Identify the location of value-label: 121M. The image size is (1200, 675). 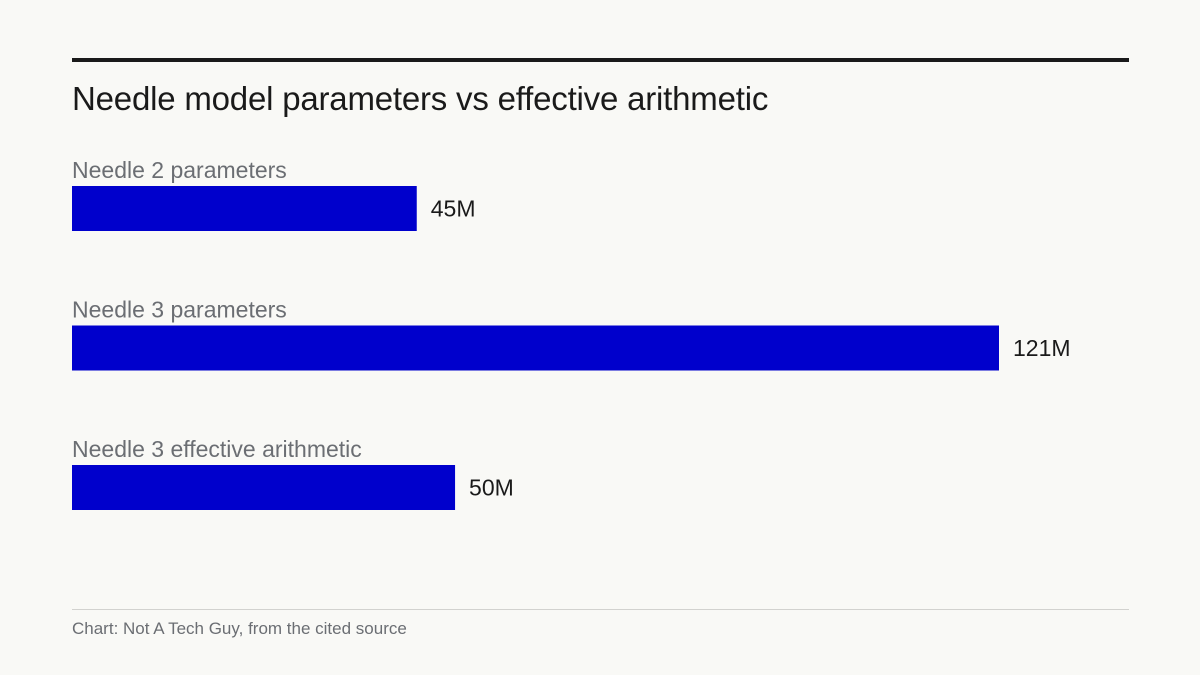
(1042, 348).